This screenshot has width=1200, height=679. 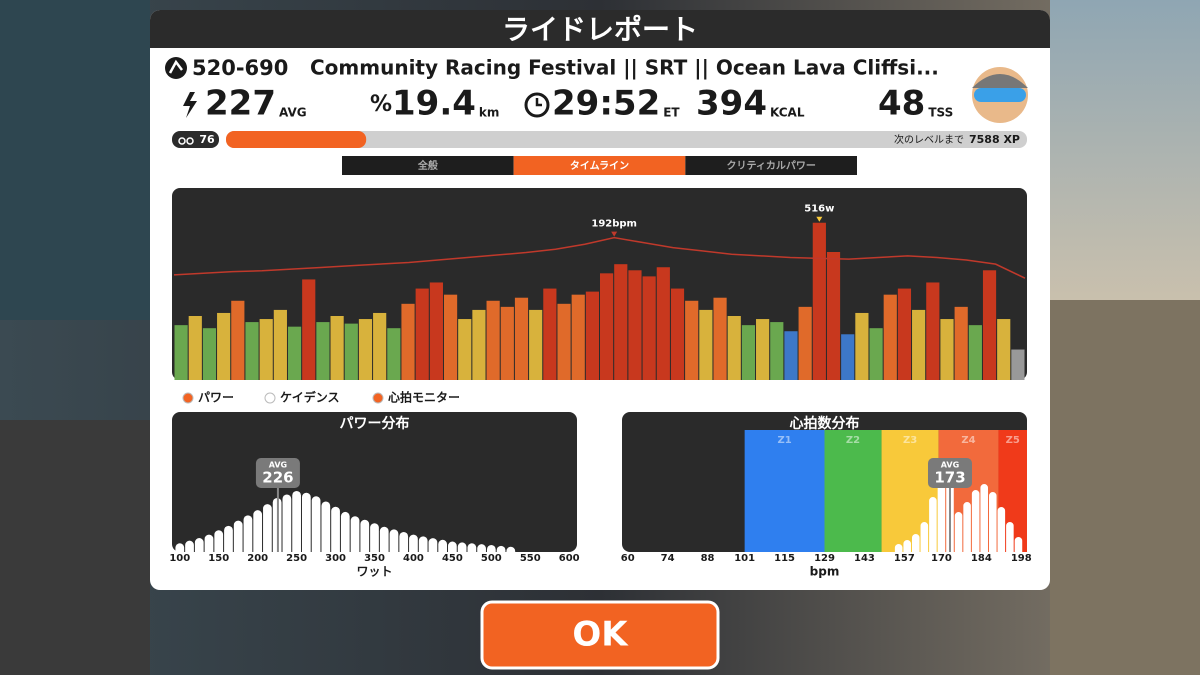 I want to click on legend-label: ケイデンス, so click(x=310, y=397).